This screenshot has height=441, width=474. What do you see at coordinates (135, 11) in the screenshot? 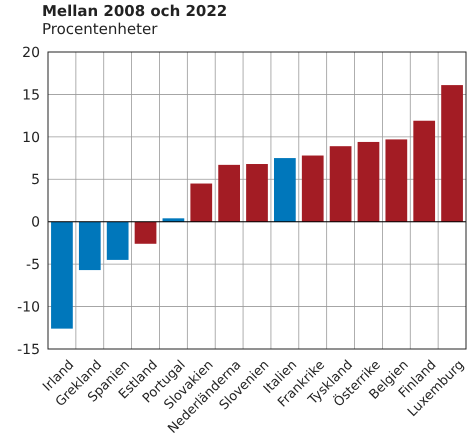
I see `chart-title: Mellan 2008 och 2022` at bounding box center [135, 11].